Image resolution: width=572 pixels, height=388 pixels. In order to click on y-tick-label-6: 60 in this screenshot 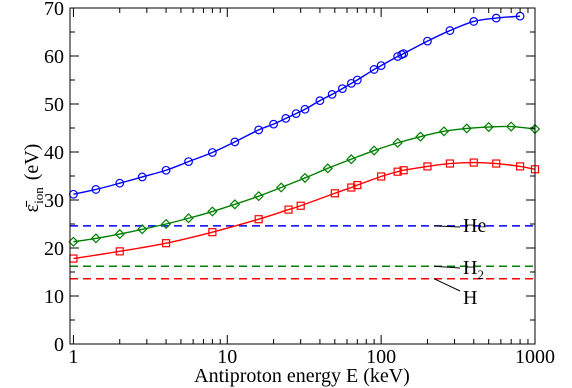, I will do `click(54, 57)`.